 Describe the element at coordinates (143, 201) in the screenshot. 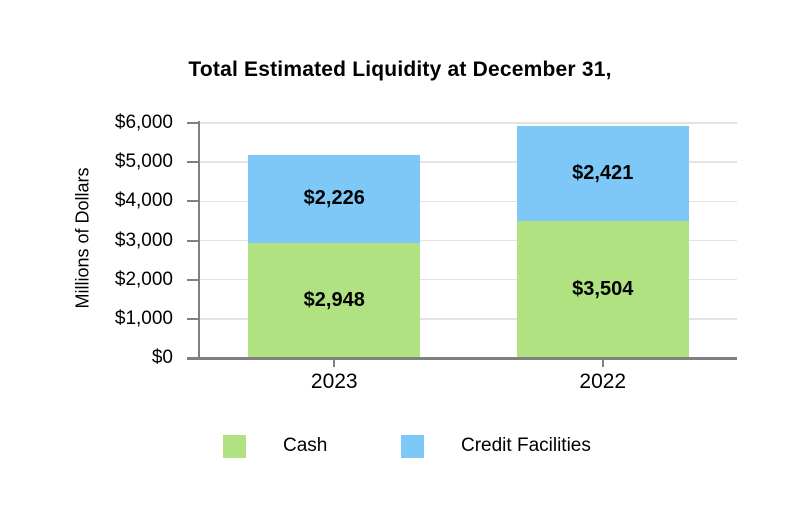

I see `y-tick-label: $4,000` at that location.